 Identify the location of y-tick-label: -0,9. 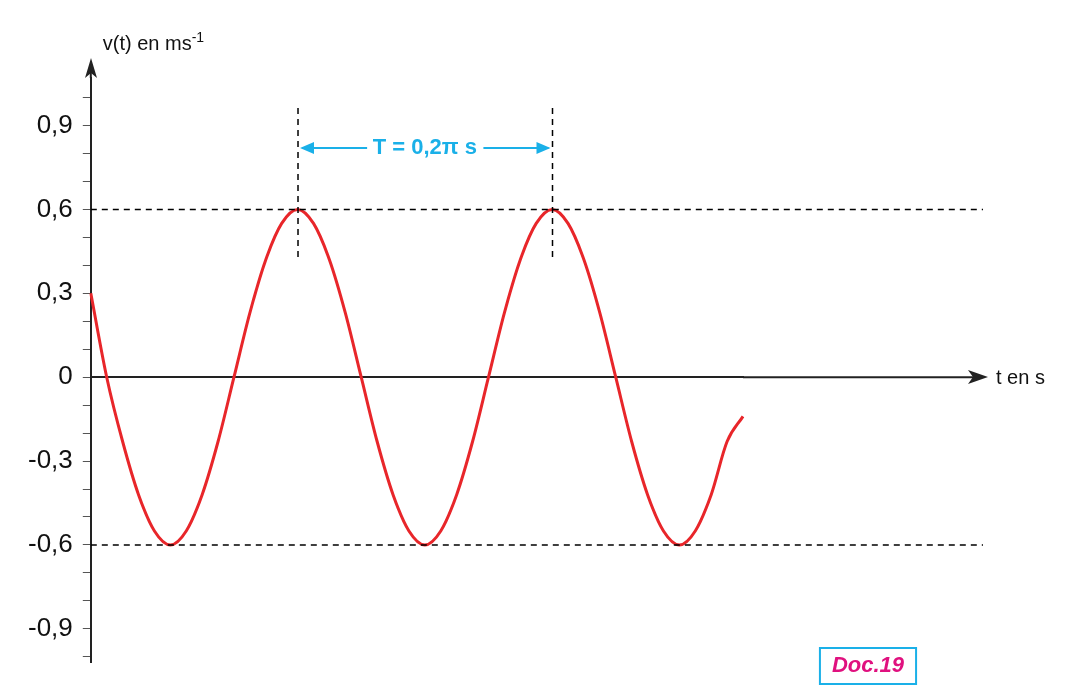
(50, 627).